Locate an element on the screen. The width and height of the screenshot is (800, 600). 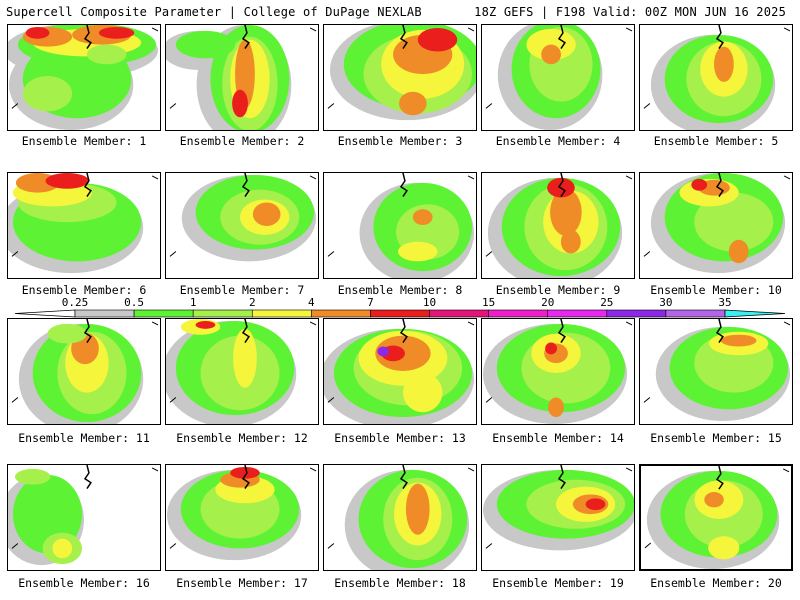
ensemble-member-label: Ensemble Member: 7 is located at coordinates (242, 290).